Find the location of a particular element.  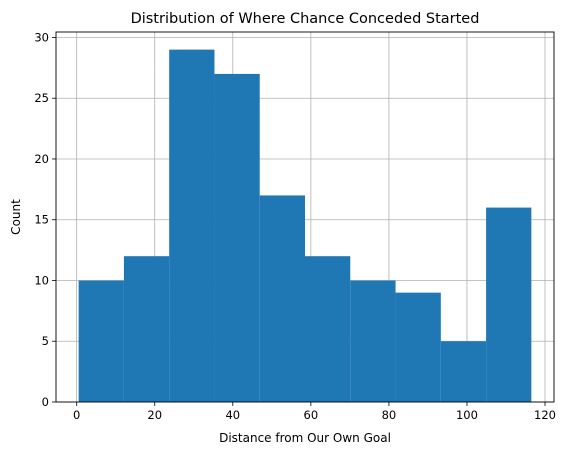

y-tick-label: 15 is located at coordinates (41, 220).